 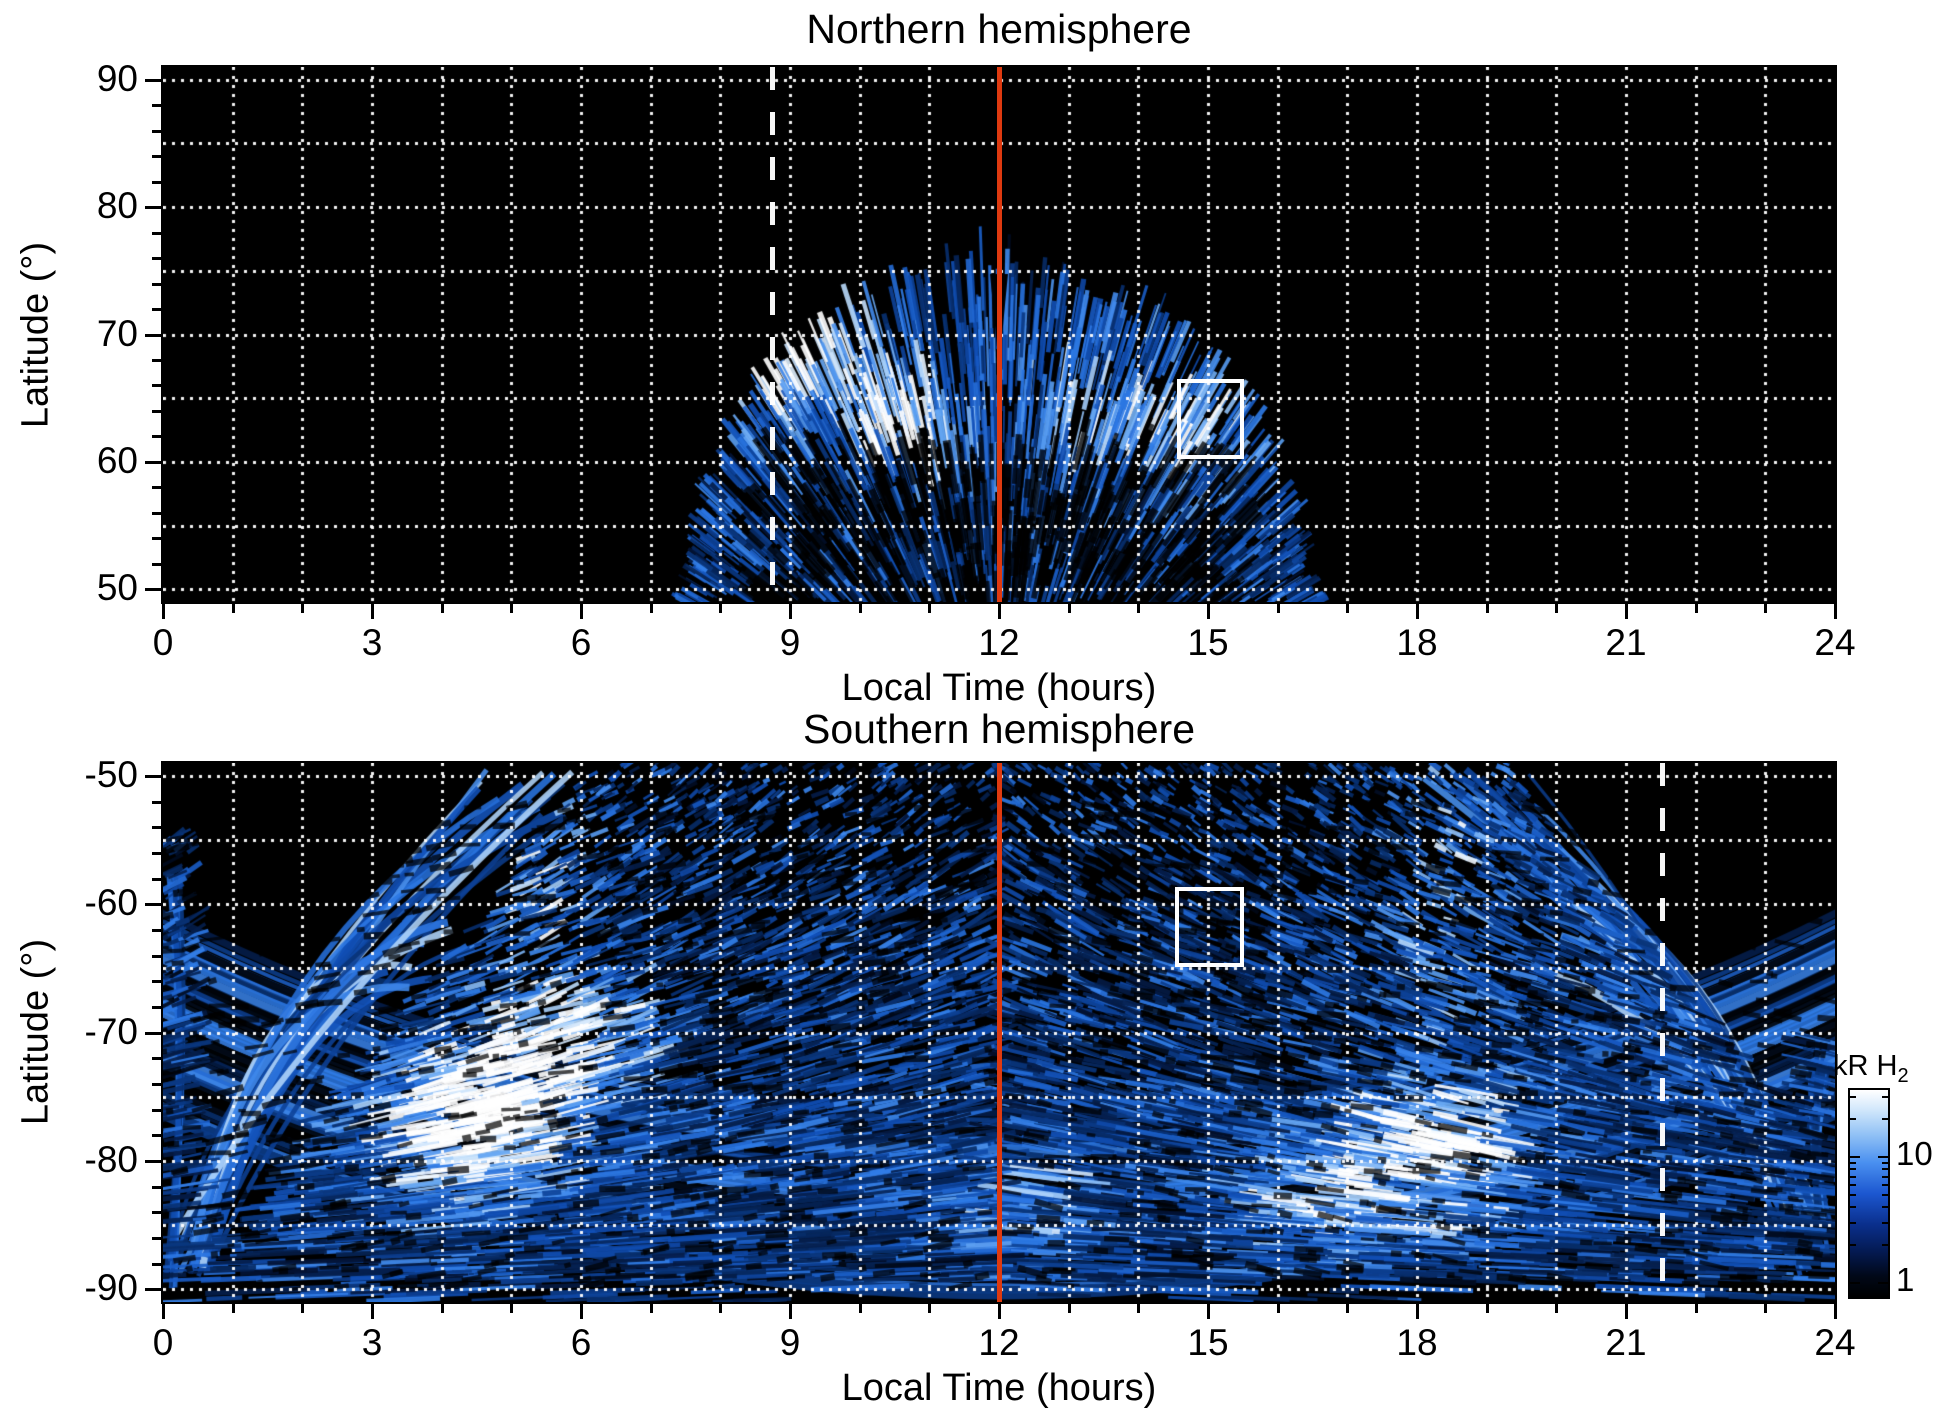 I want to click on south-x-tick-label: 3, so click(x=372, y=1342).